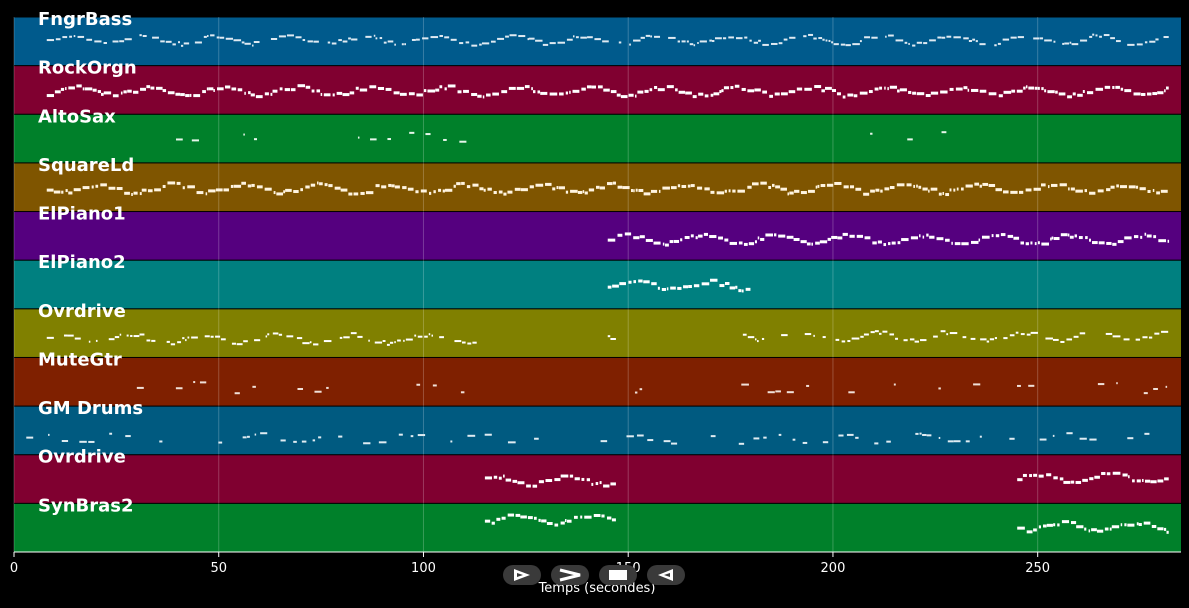  Describe the element at coordinates (618, 575) in the screenshot. I see `stop-button` at that location.